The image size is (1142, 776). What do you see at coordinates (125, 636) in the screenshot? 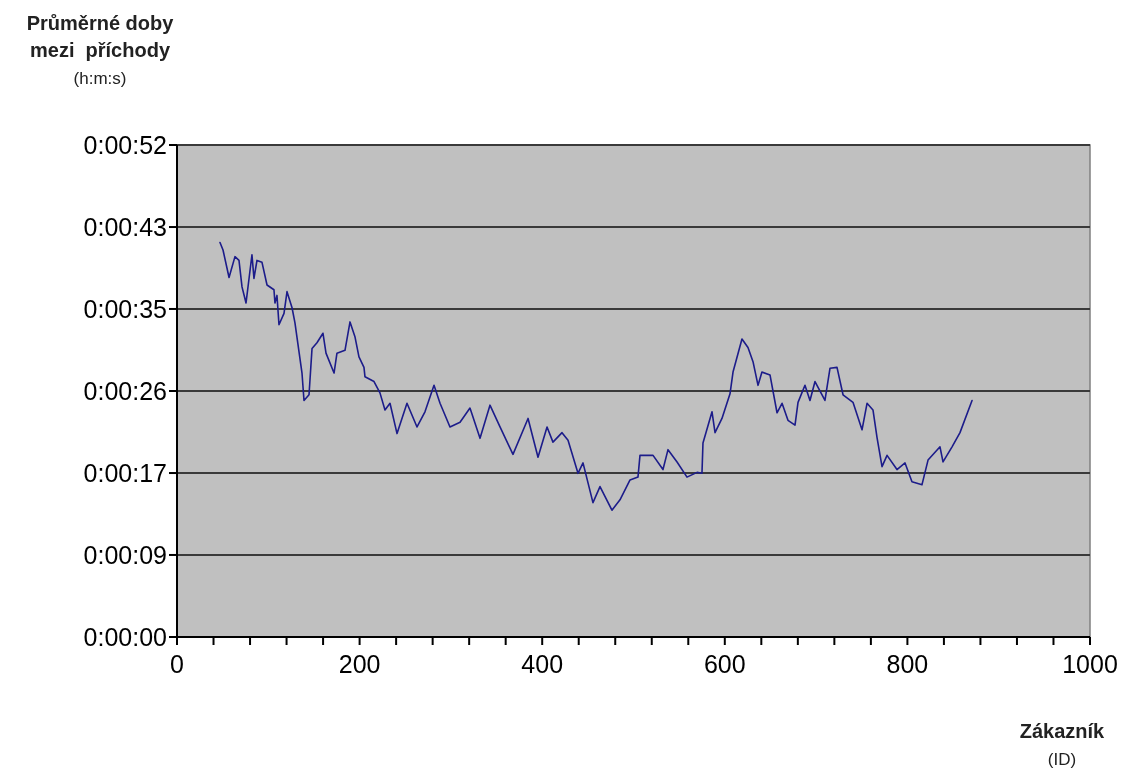
I see `y-tick-label: 0:00:00` at bounding box center [125, 636].